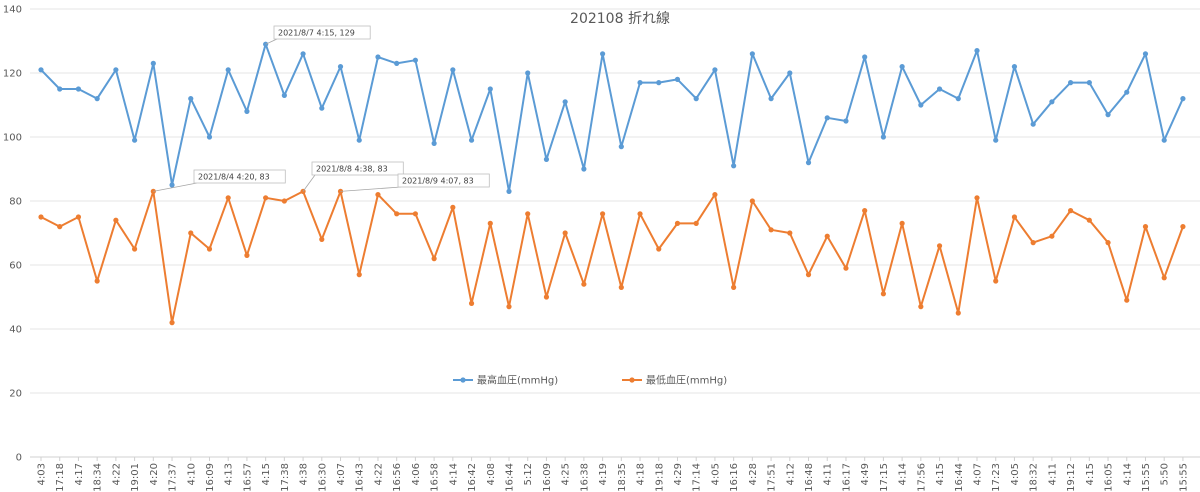 The image size is (1200, 492). What do you see at coordinates (42, 474) in the screenshot?
I see `x-tick-label: 4:03` at bounding box center [42, 474].